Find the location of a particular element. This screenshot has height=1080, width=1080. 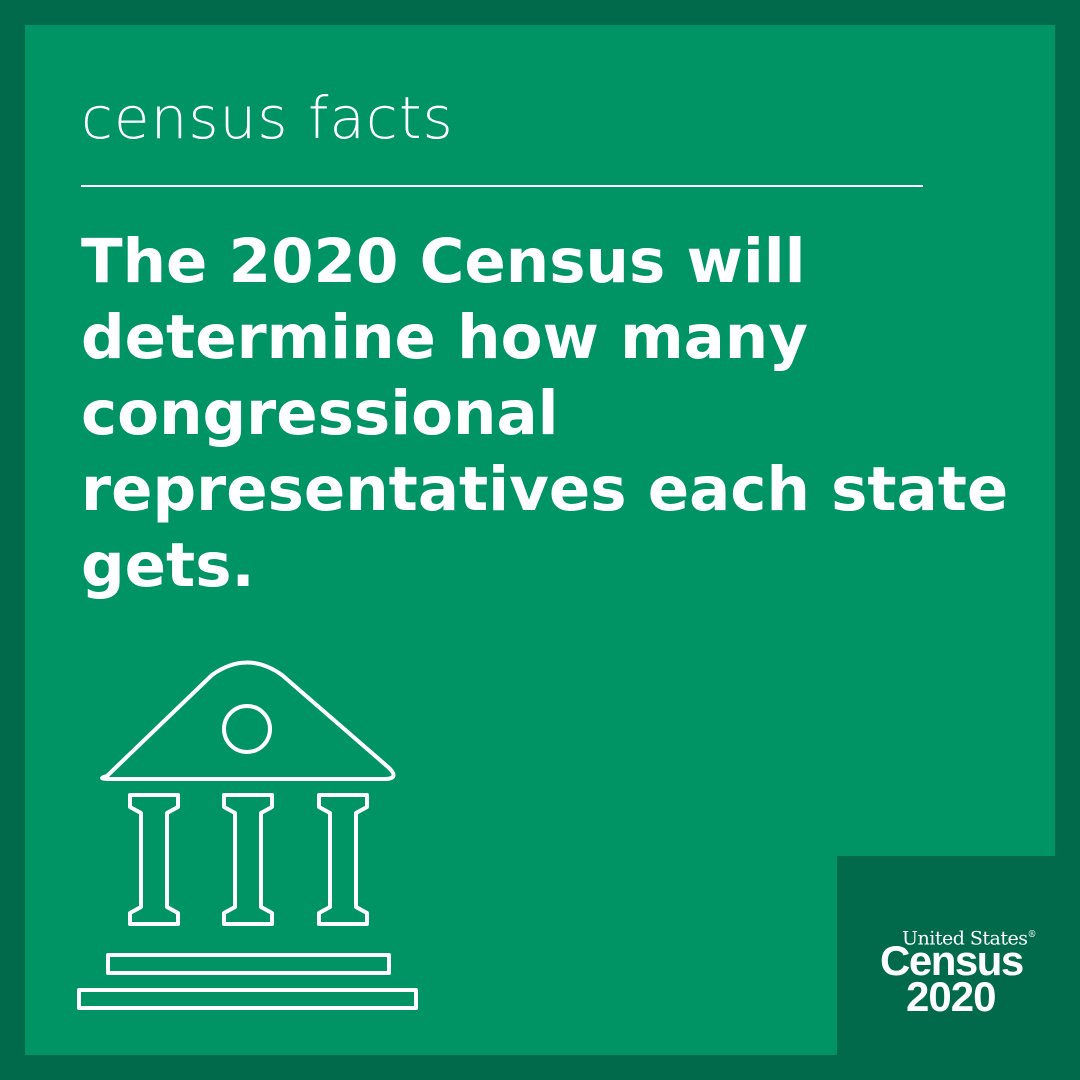

registered-mark: ® is located at coordinates (1032, 935).